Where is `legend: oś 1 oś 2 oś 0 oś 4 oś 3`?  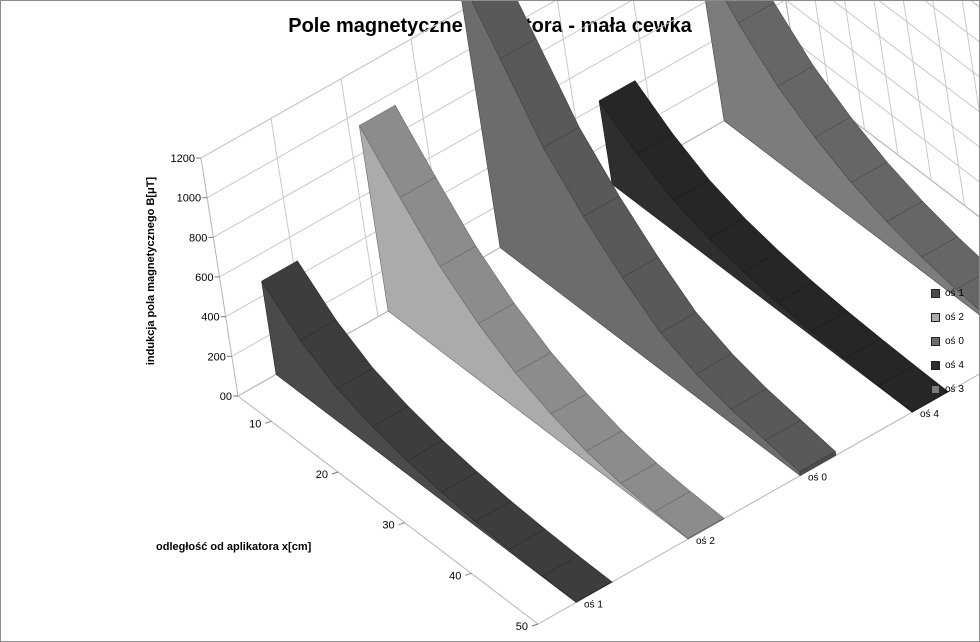
legend: oś 1 oś 2 oś 0 oś 4 oś 3 is located at coordinates (947, 341).